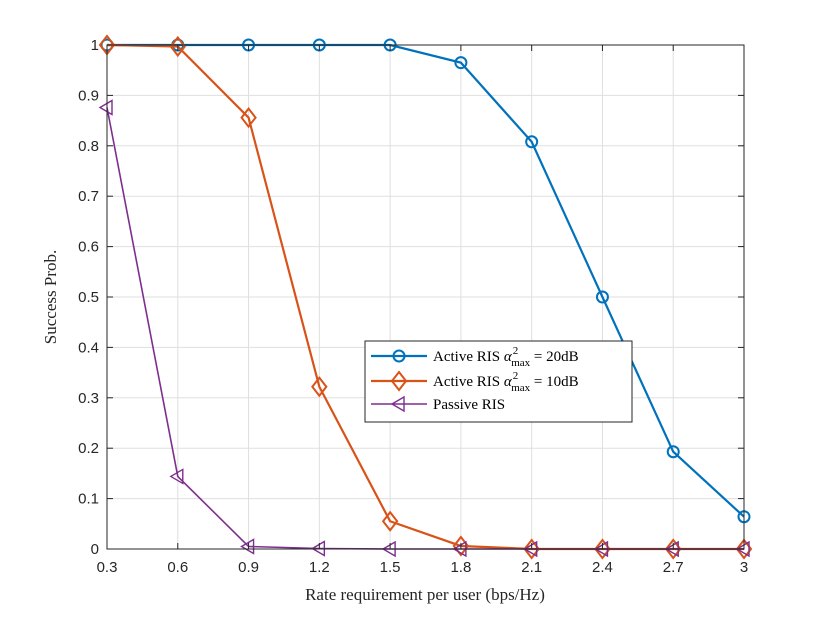  What do you see at coordinates (469, 405) in the screenshot?
I see `legend-label: Passive RIS` at bounding box center [469, 405].